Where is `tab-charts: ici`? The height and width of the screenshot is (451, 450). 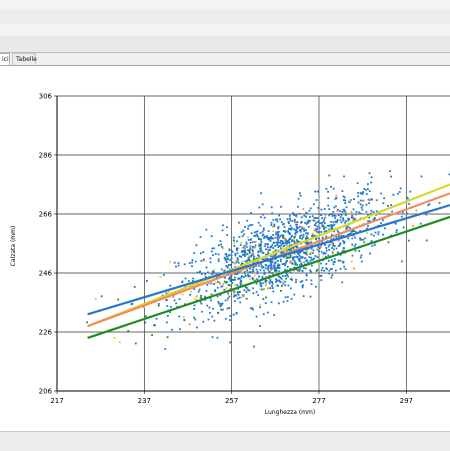
tab-charts: ici is located at coordinates (5, 59).